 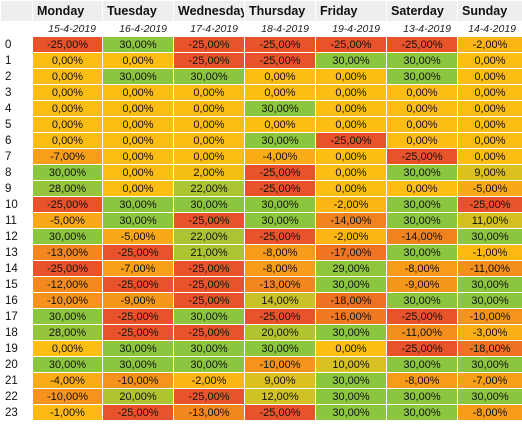 What do you see at coordinates (422, 29) in the screenshot?
I see `date-cell: 13-4-2019` at bounding box center [422, 29].